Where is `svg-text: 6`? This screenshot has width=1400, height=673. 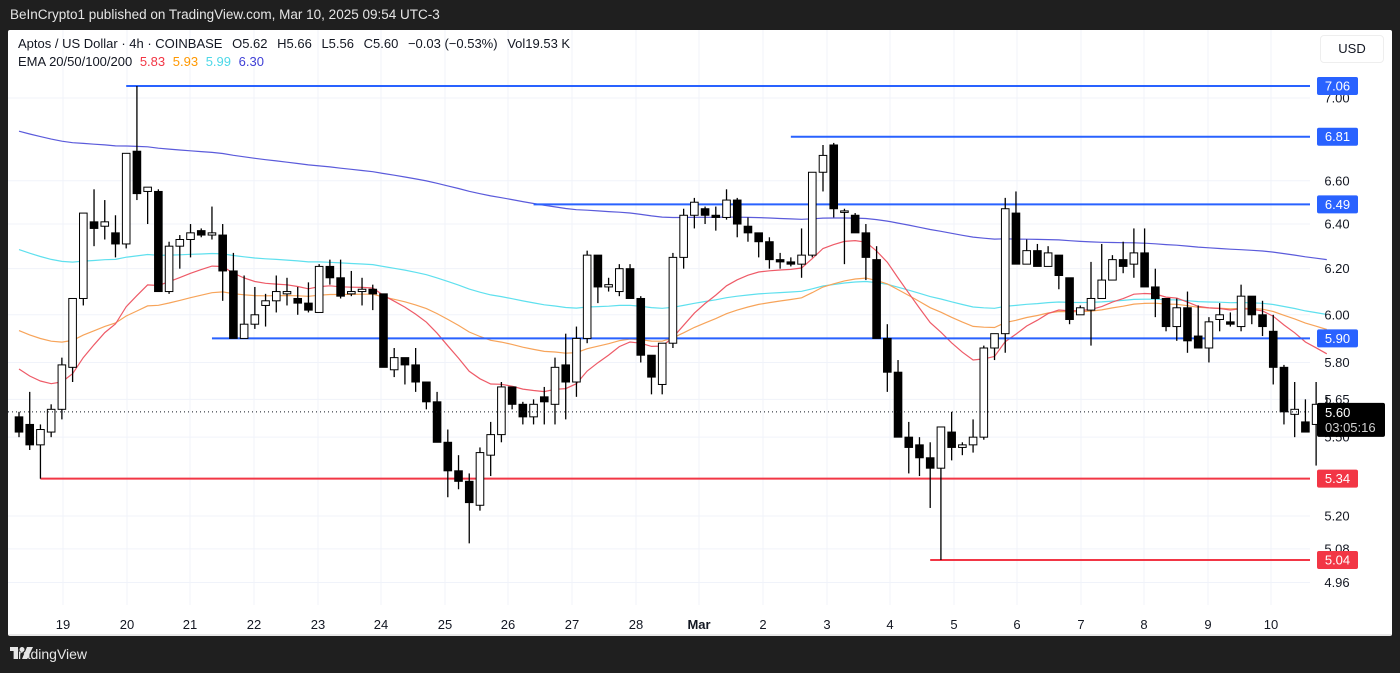
svg-text: 6 is located at coordinates (1016, 624).